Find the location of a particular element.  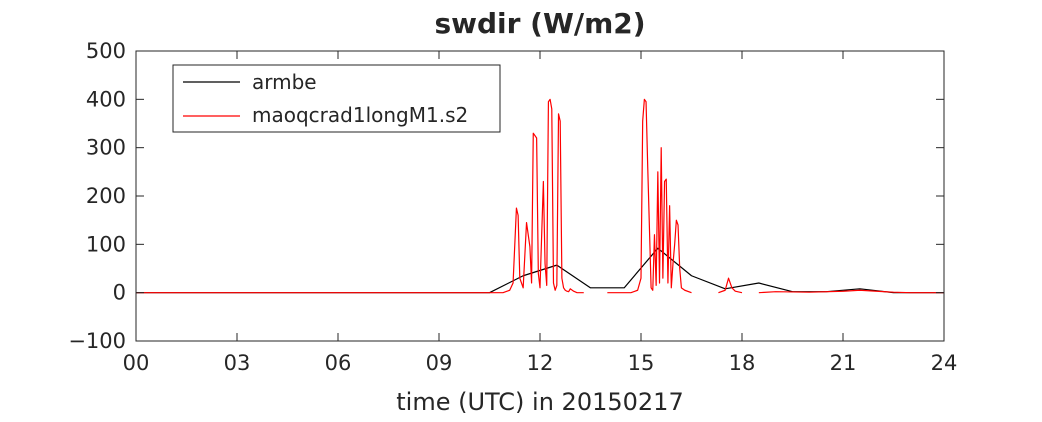

y-tick-label: 100 is located at coordinates (106, 244).